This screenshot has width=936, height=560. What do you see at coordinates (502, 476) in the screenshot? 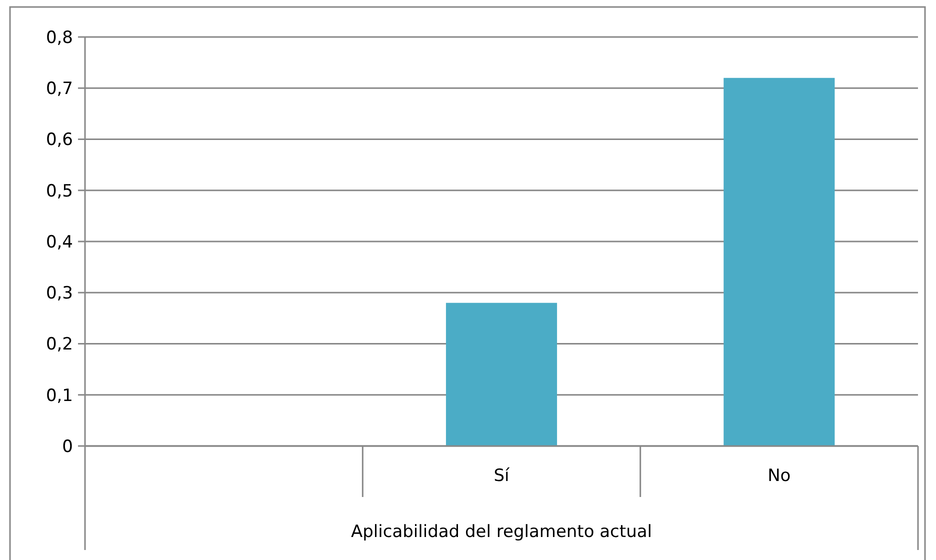
I see `x-tick-label: Sí` at bounding box center [502, 476].